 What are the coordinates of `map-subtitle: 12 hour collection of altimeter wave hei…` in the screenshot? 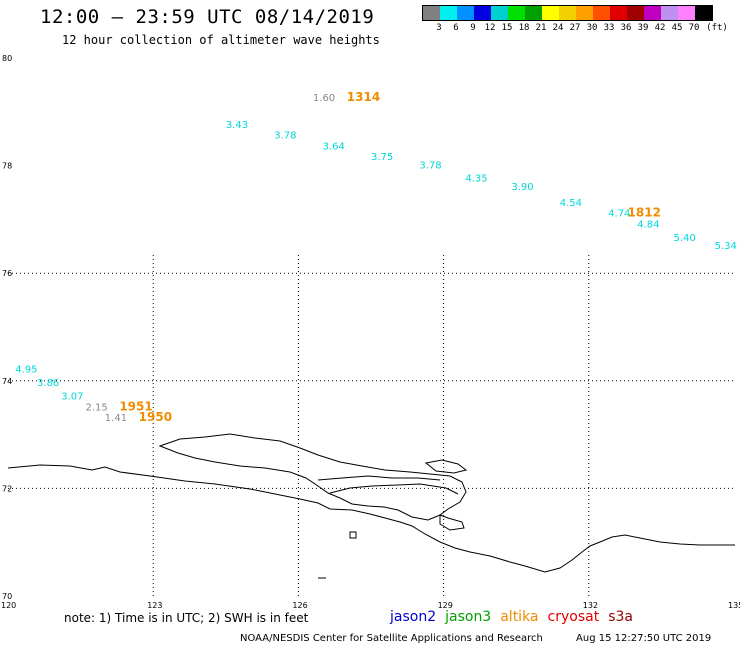 It's located at (221, 40).